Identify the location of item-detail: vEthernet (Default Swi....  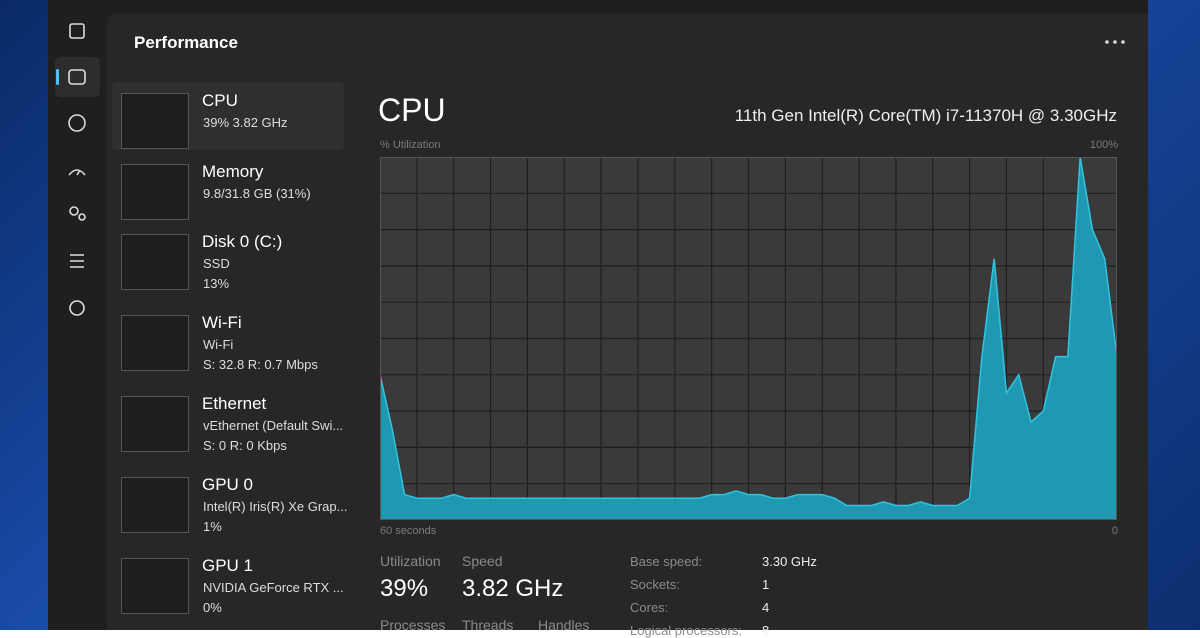
(273, 425).